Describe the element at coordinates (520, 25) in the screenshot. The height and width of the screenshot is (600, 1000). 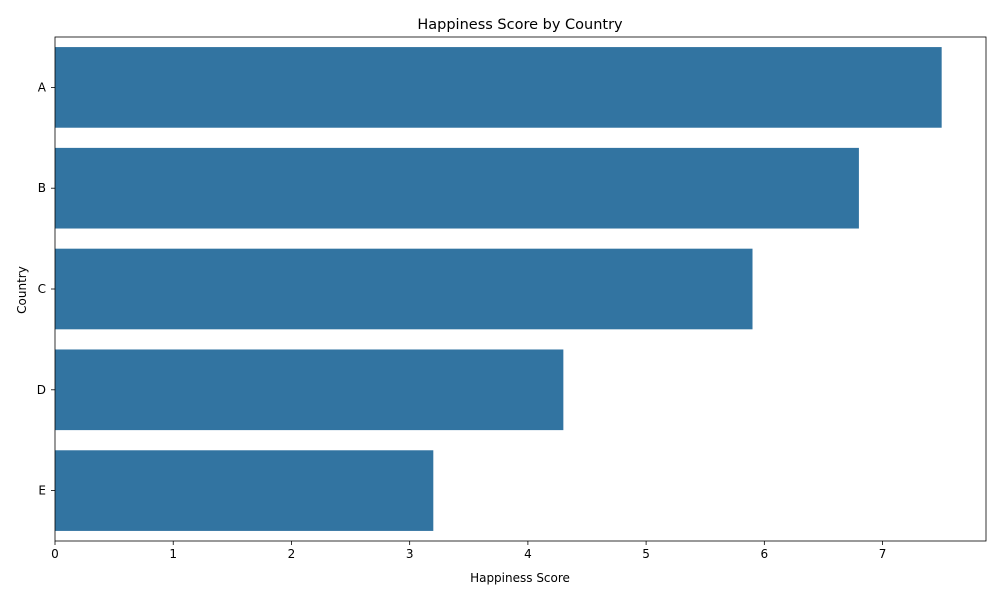
I see `chart-title: Happiness Score by Country` at that location.